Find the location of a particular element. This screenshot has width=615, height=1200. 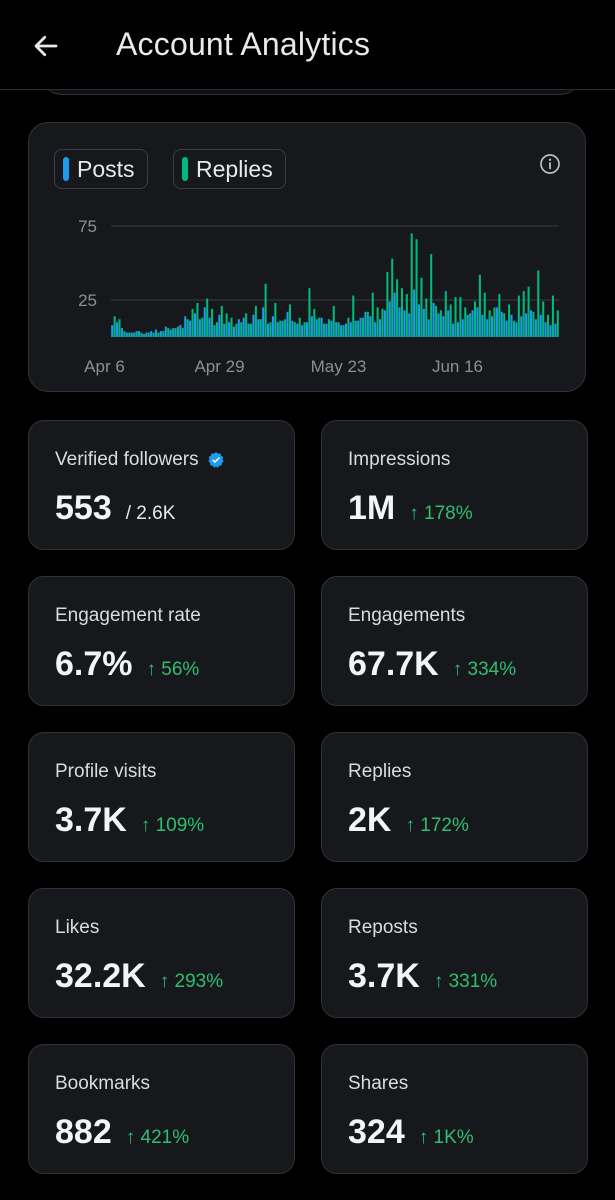

stat-value-row: 1M ↑ 178% is located at coordinates (410, 508).